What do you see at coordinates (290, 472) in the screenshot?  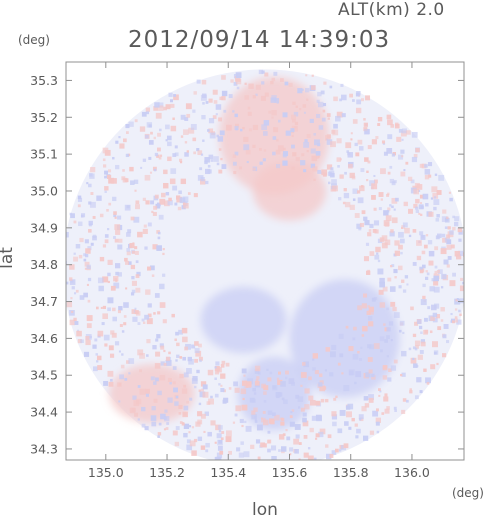 I see `x-tick-label: 135.6` at bounding box center [290, 472].